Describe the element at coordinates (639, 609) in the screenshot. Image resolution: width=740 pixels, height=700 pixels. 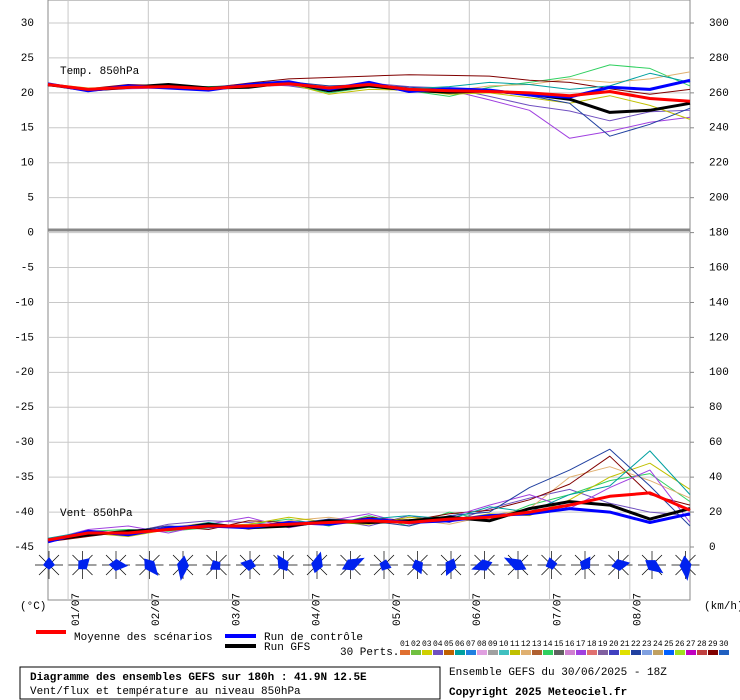
I see `x-tick-label: 08/07` at that location.